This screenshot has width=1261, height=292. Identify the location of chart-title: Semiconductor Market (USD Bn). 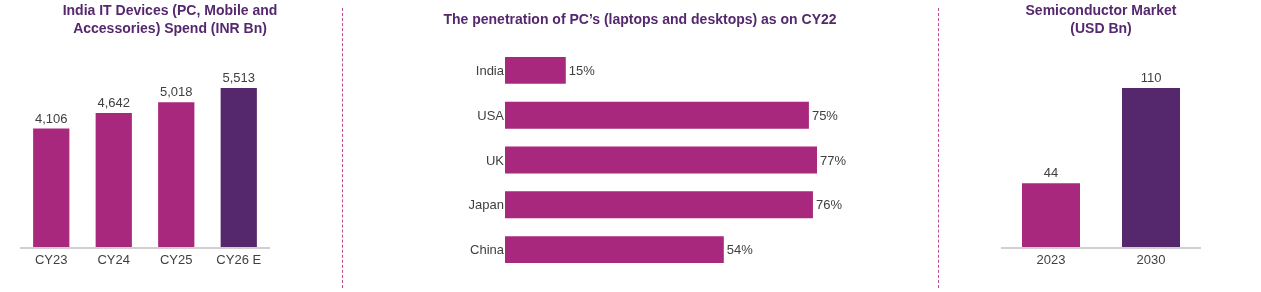
(1101, 18).